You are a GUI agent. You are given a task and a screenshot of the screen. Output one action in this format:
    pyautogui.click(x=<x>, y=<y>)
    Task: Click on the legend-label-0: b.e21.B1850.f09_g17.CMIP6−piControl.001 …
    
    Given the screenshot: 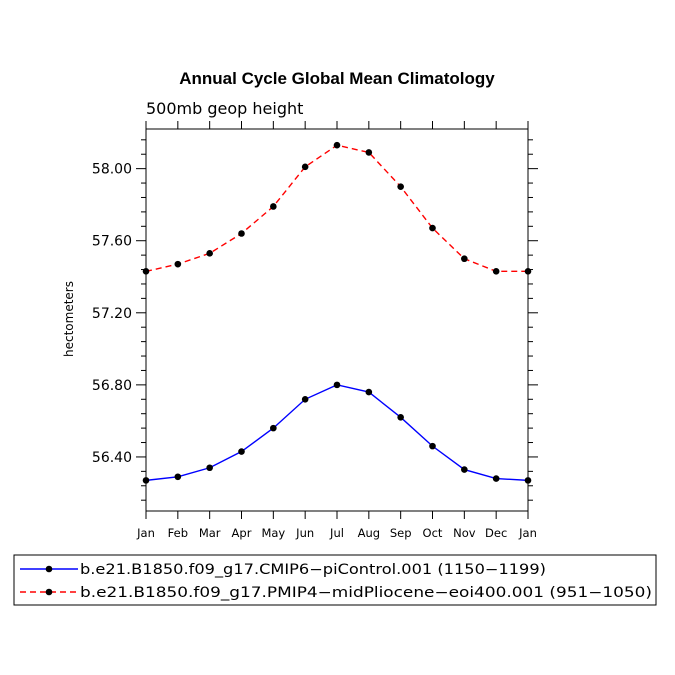 What is the action you would take?
    pyautogui.click(x=313, y=570)
    